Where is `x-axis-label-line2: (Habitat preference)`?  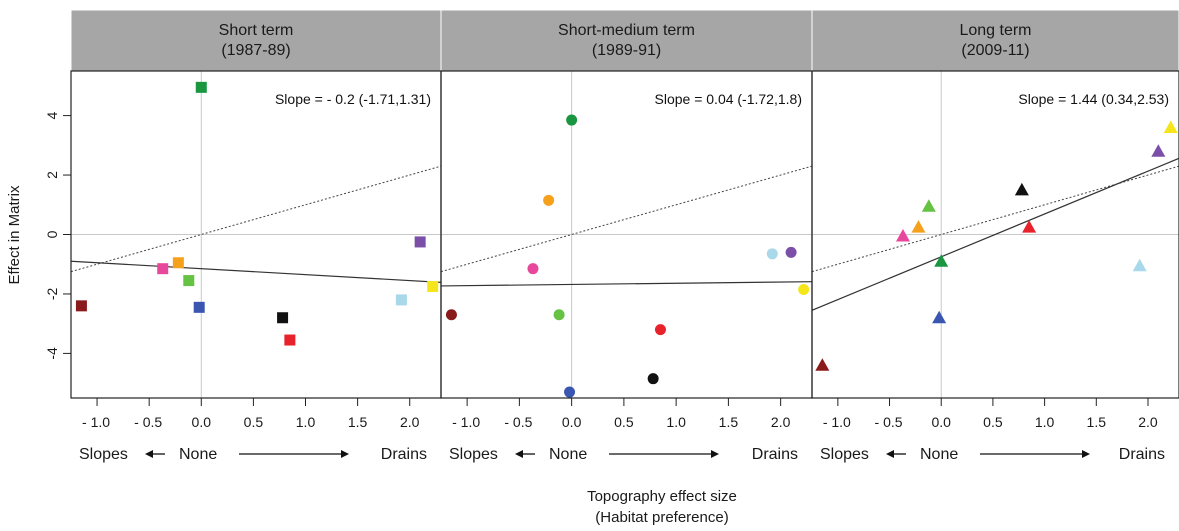
x-axis-label-line2: (Habitat preference) is located at coordinates (661, 517).